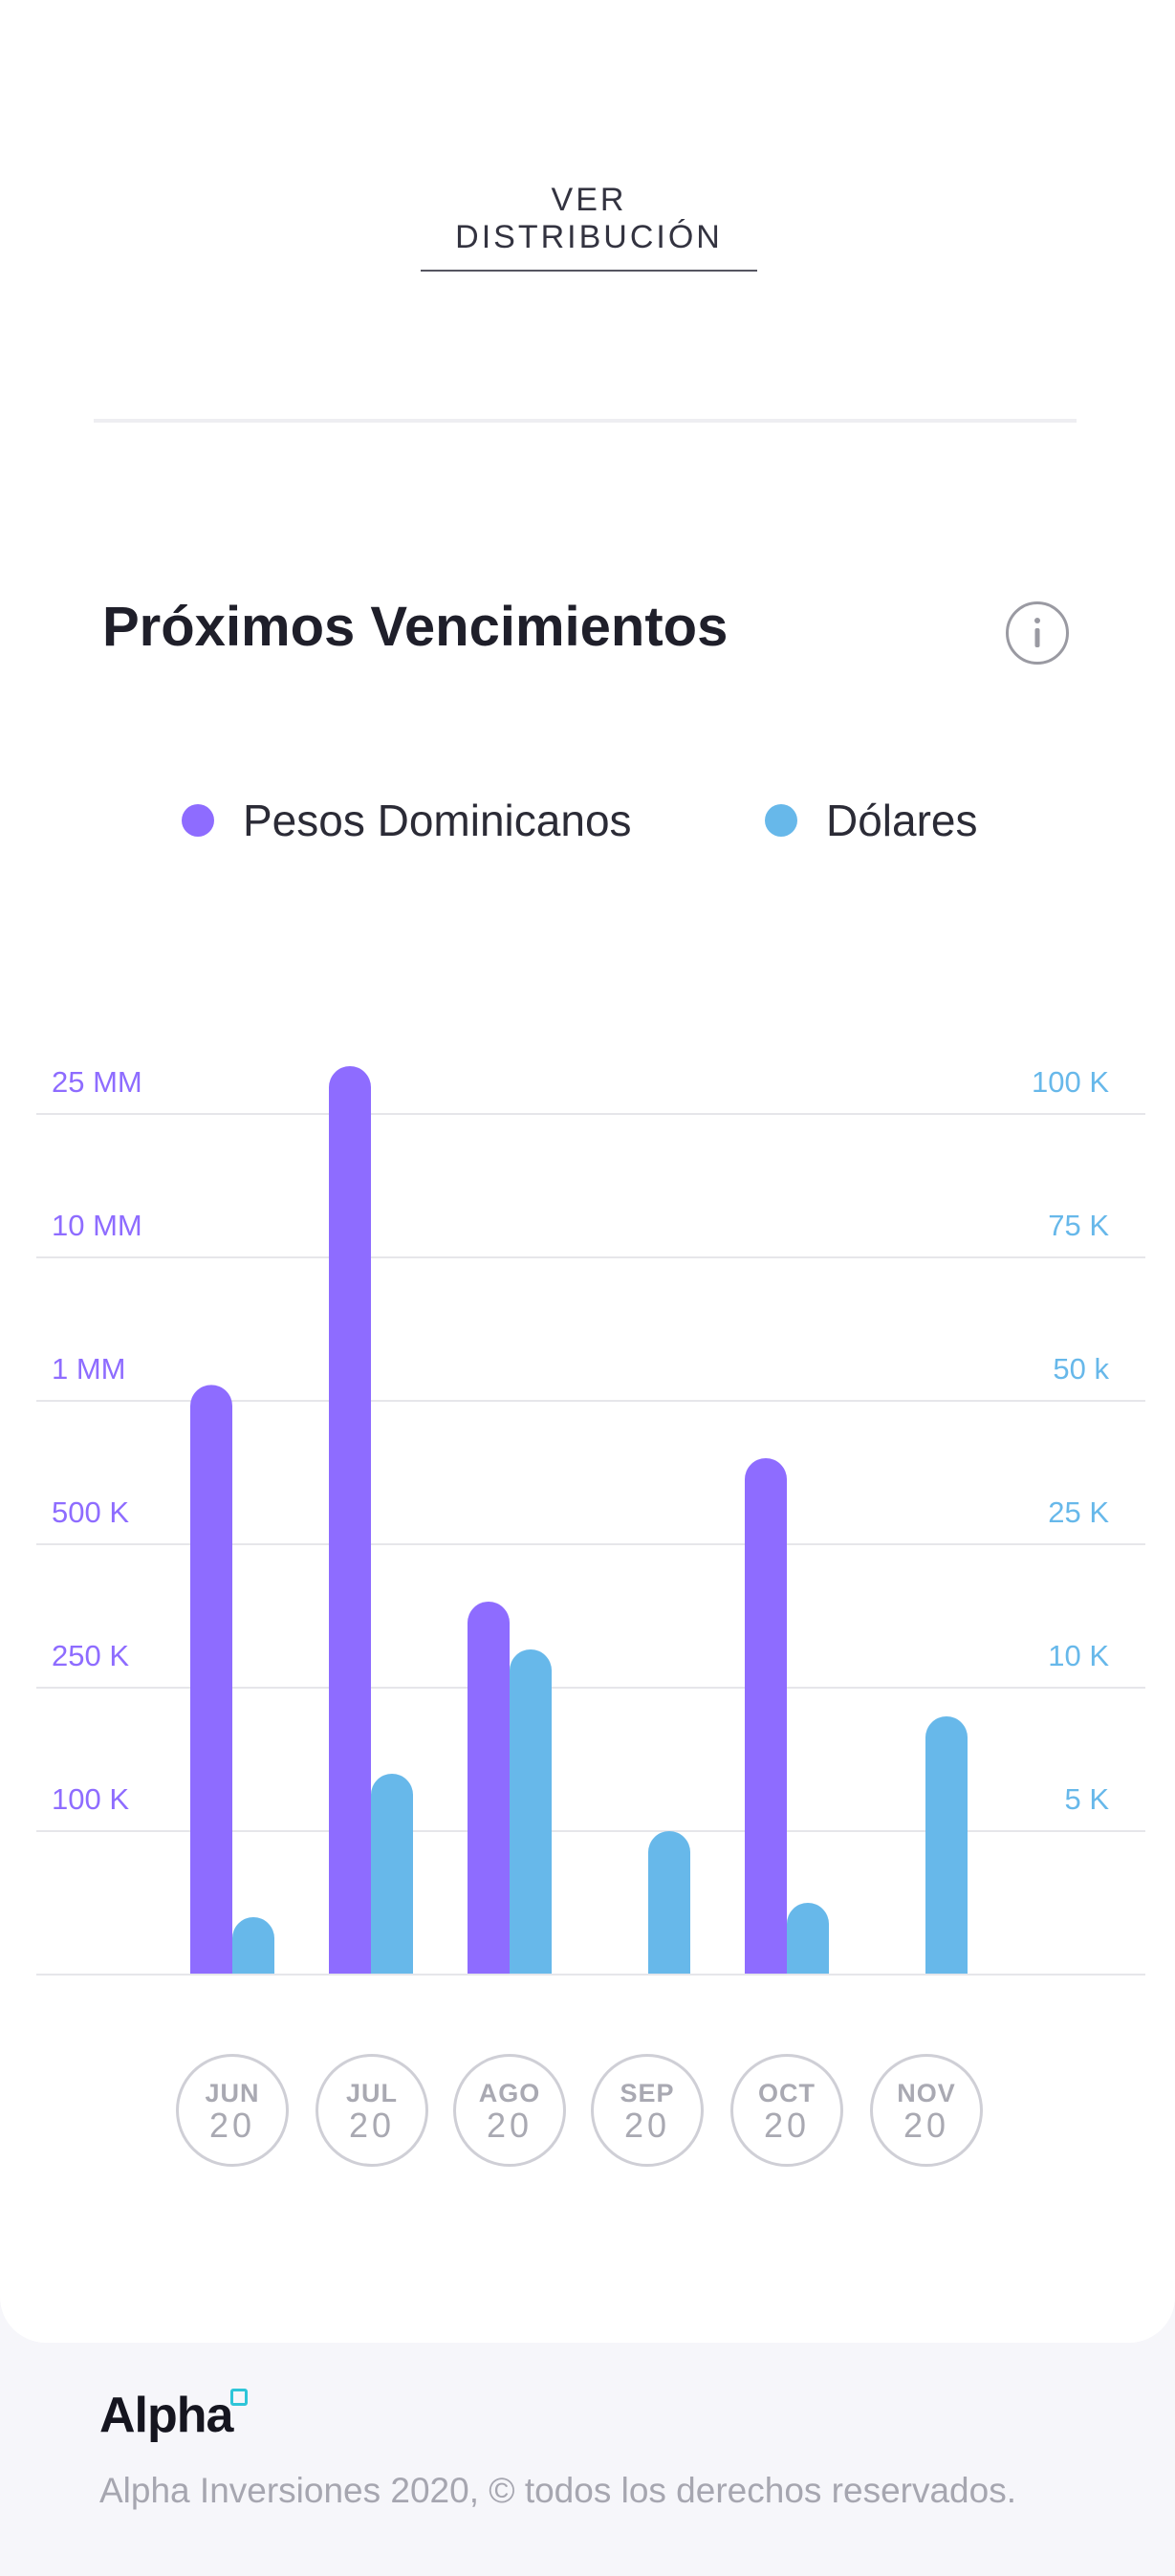  What do you see at coordinates (437, 820) in the screenshot?
I see `legend-pesos-label: Pesos Dominicanos` at bounding box center [437, 820].